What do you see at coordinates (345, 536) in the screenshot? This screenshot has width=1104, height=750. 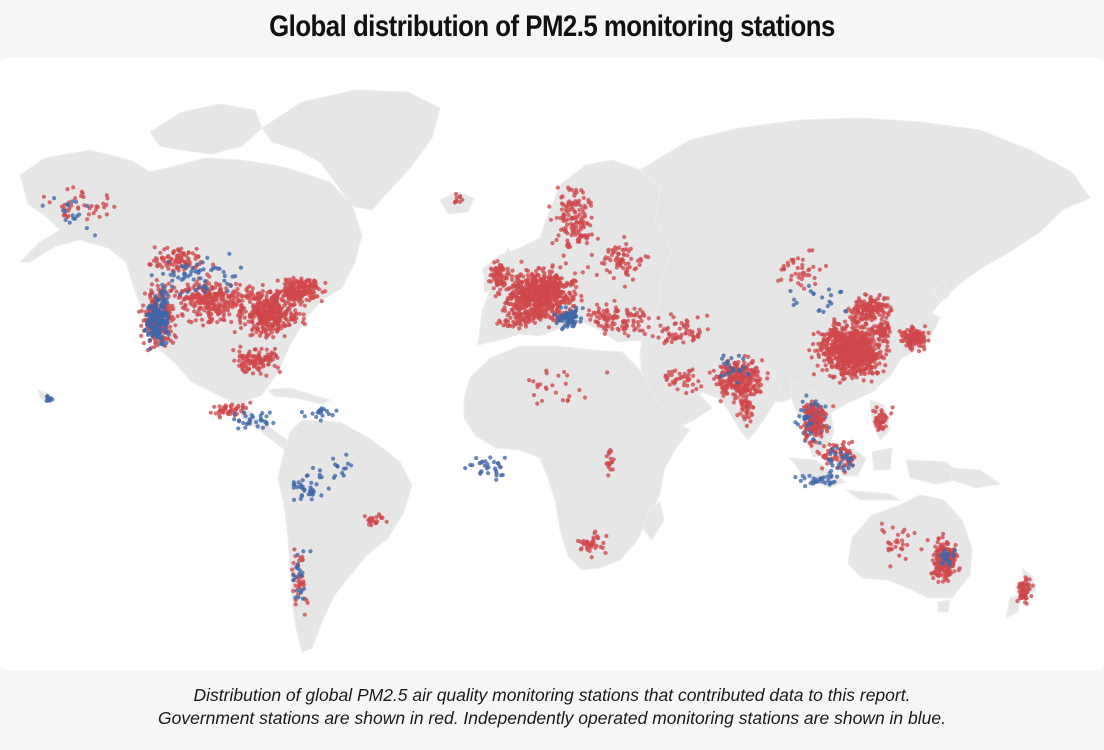 I see `landmass-south-america` at bounding box center [345, 536].